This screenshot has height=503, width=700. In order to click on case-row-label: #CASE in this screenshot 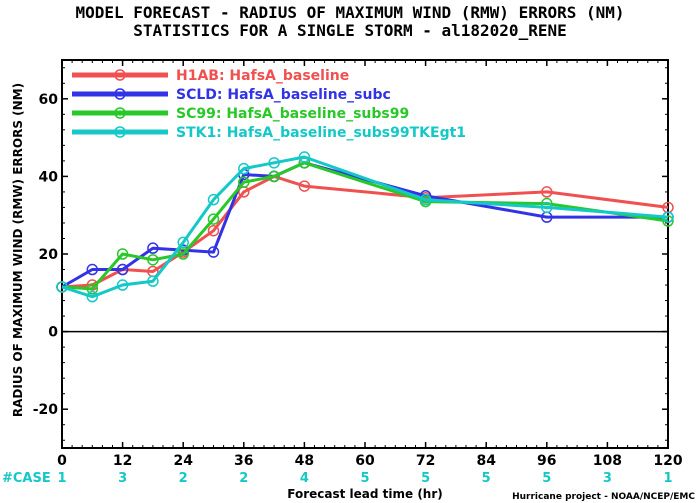, I will do `click(26, 478)`.